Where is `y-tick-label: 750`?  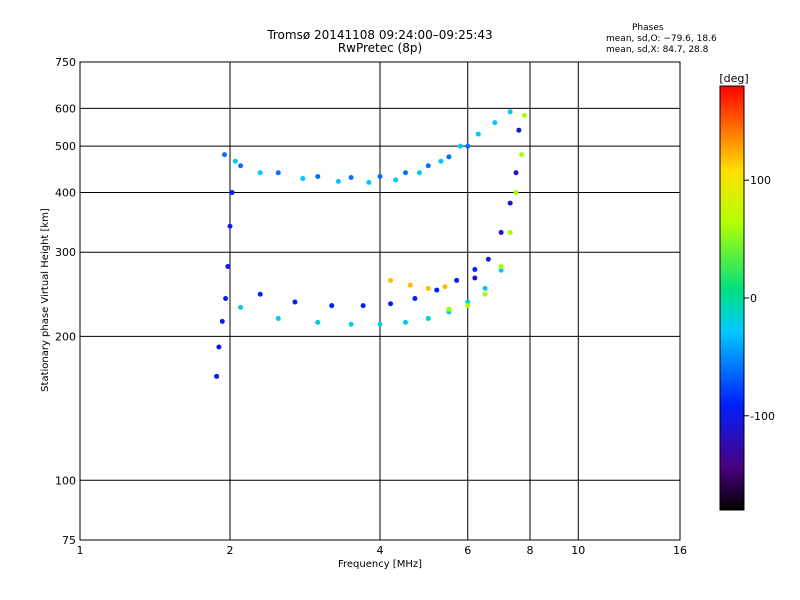
y-tick-label: 750 is located at coordinates (65, 62).